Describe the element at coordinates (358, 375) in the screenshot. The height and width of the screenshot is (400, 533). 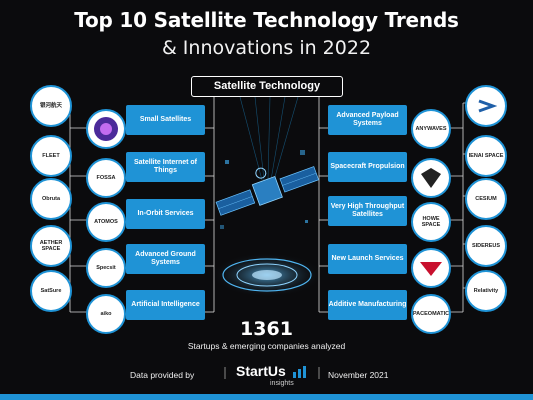
I see `footer-date: November 2021` at that location.